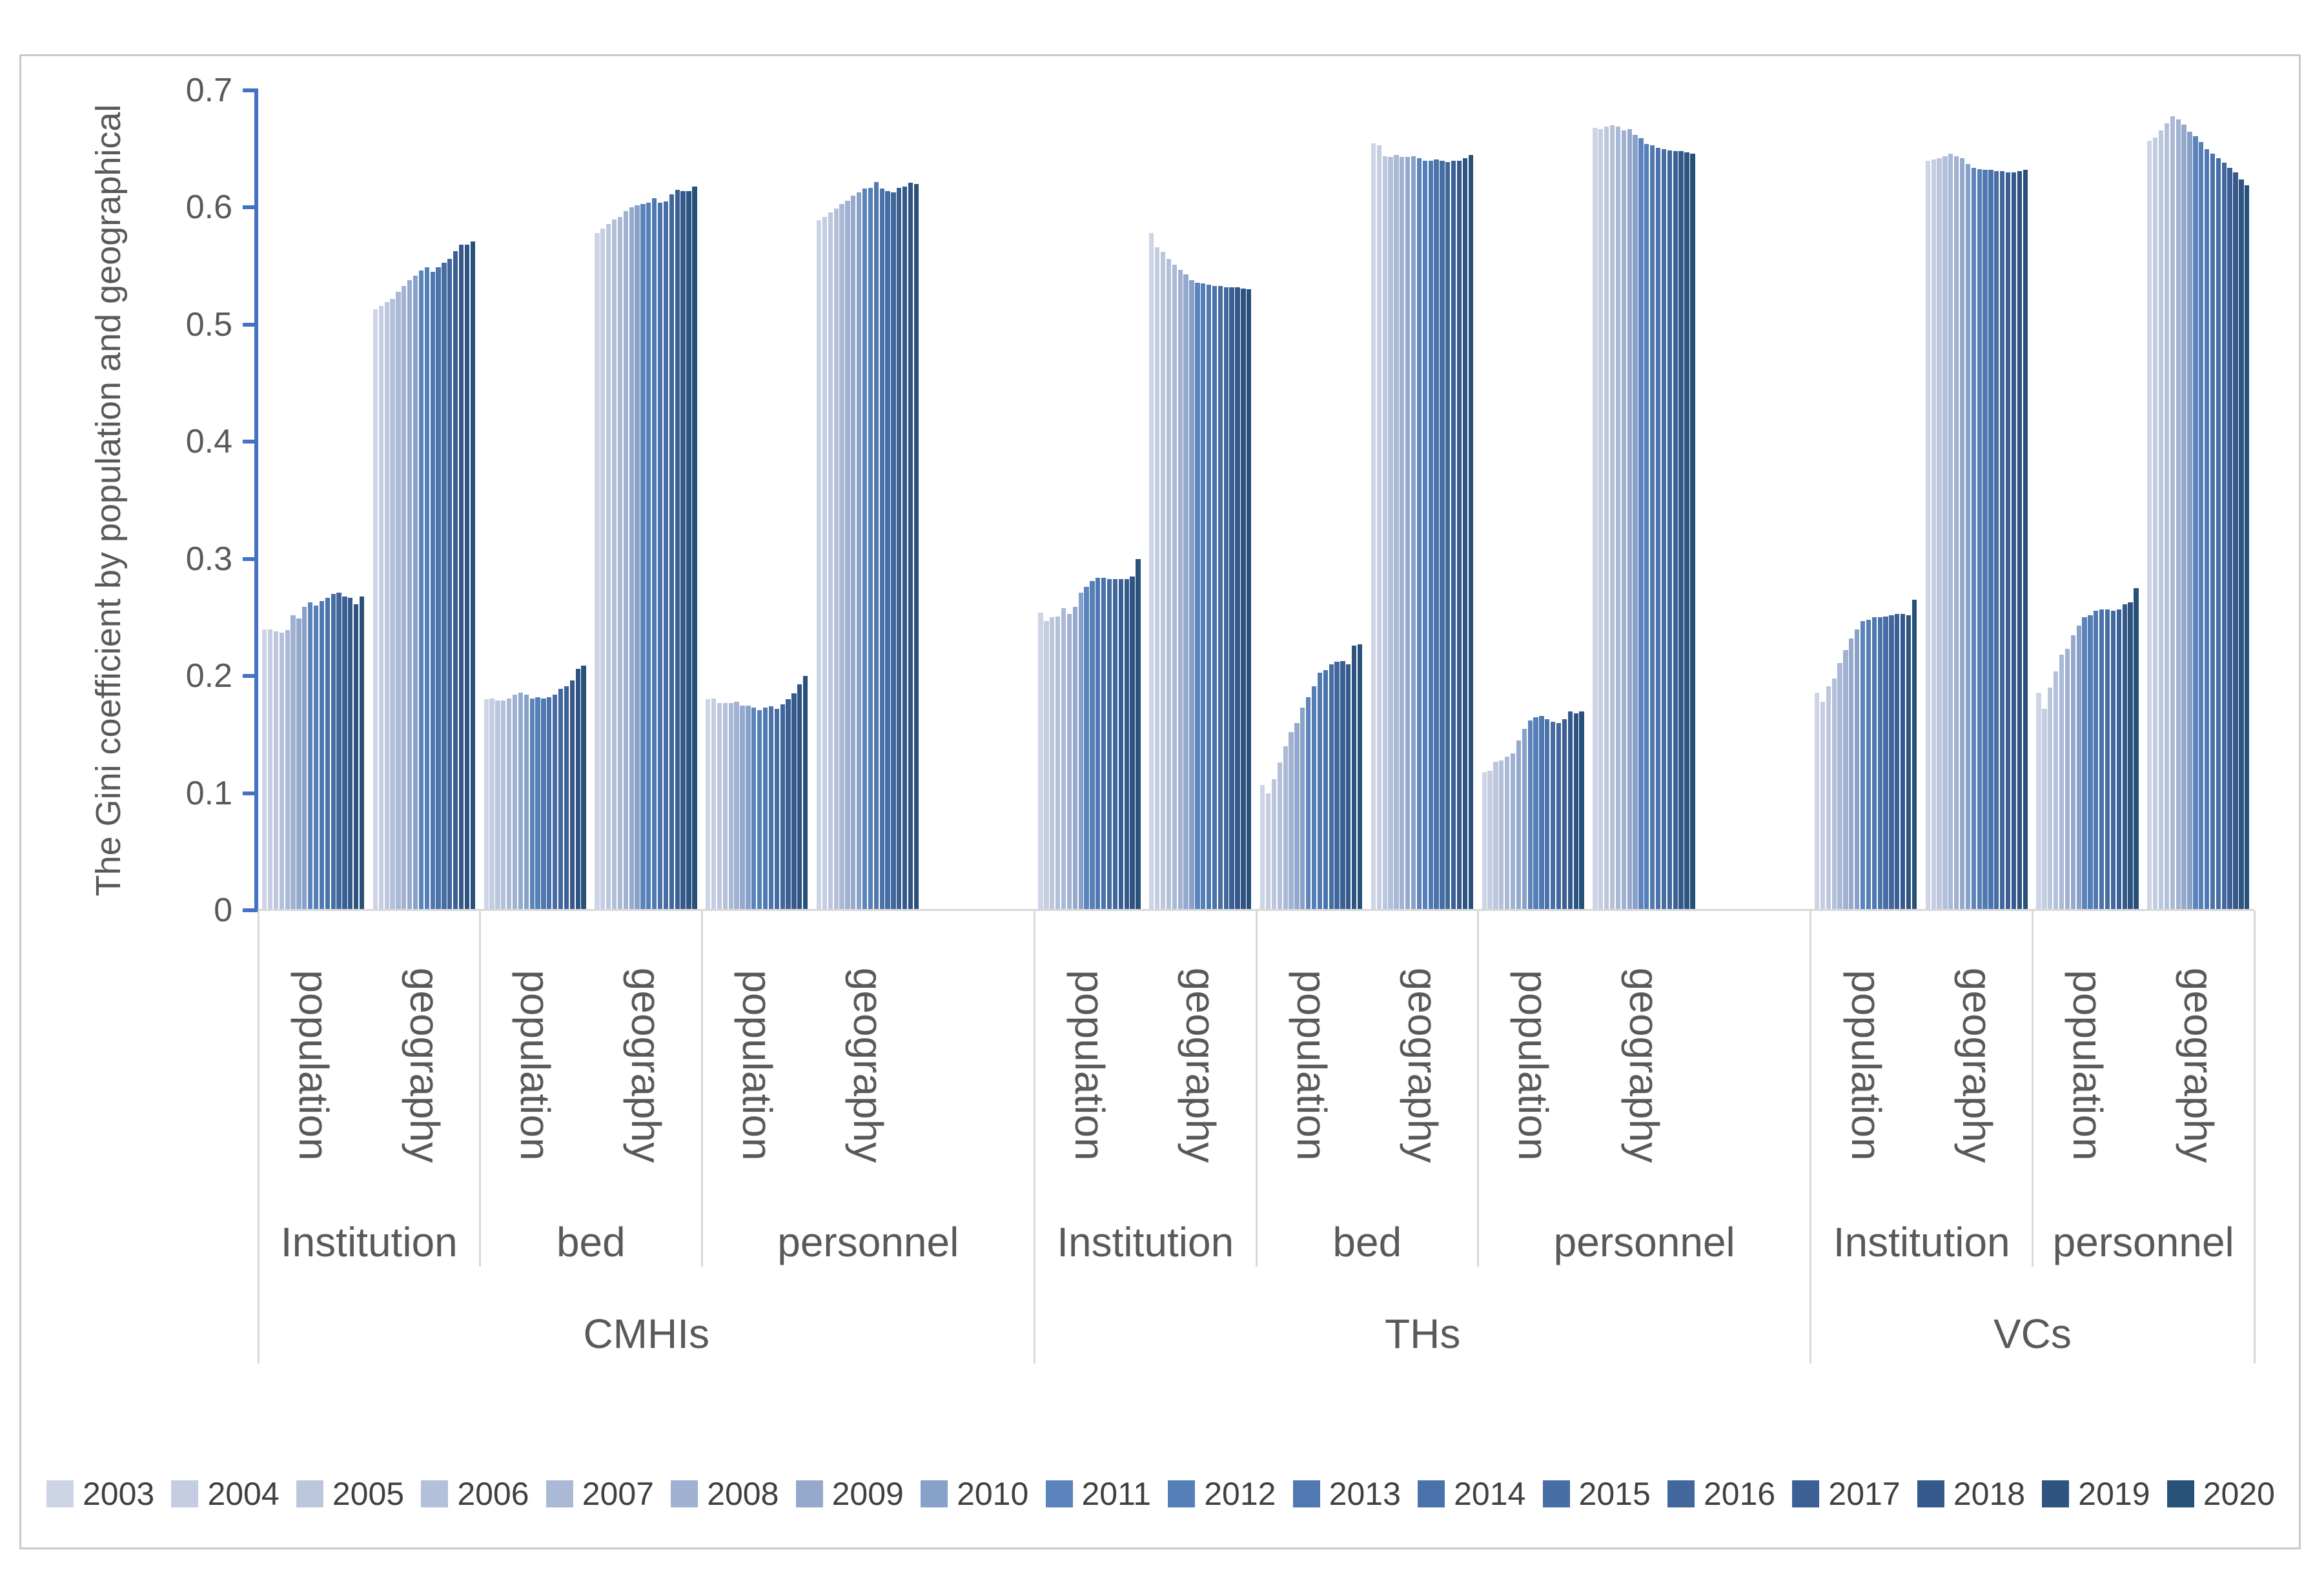  Describe the element at coordinates (1346, 1494) in the screenshot. I see `legend-item: 2013` at that location.